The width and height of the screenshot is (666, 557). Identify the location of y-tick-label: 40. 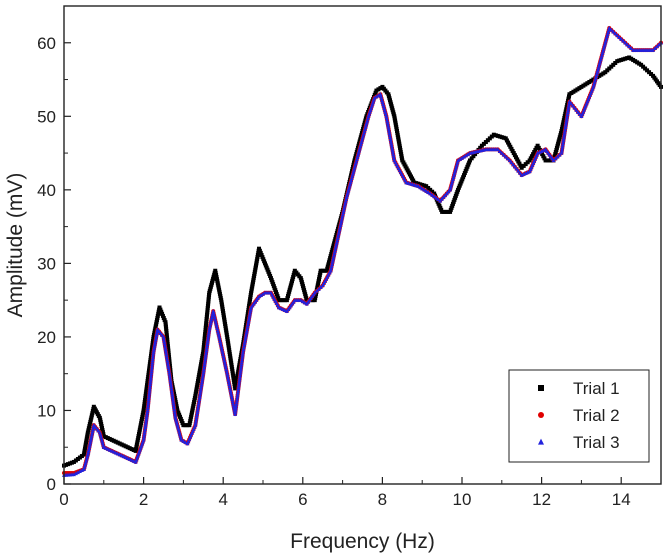
(46, 190).